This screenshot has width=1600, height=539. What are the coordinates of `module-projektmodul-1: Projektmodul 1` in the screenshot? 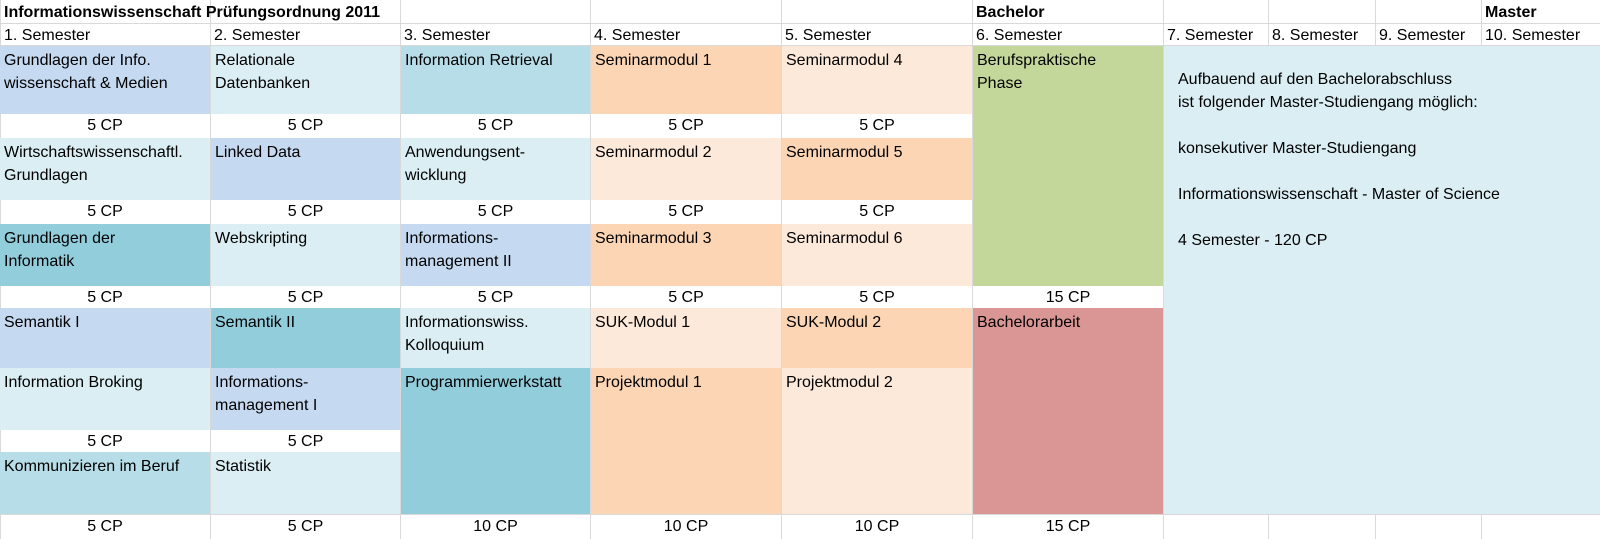 It's located at (686, 441).